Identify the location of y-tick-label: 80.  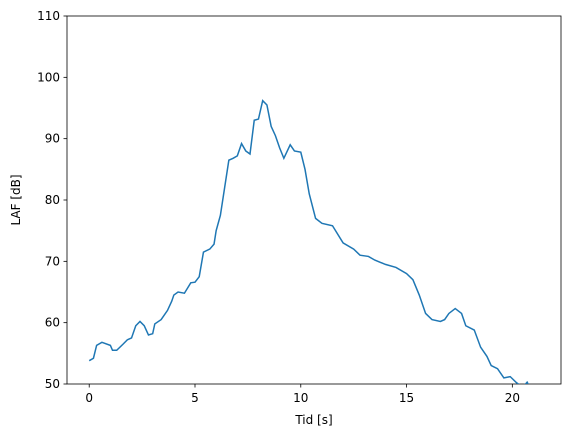
(52, 200).